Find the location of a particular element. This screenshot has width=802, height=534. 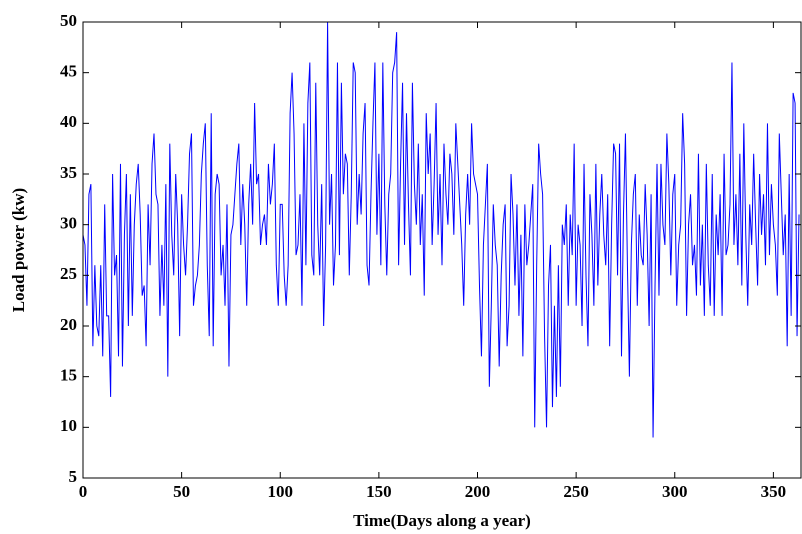

x-tick-label: 0 is located at coordinates (83, 491).